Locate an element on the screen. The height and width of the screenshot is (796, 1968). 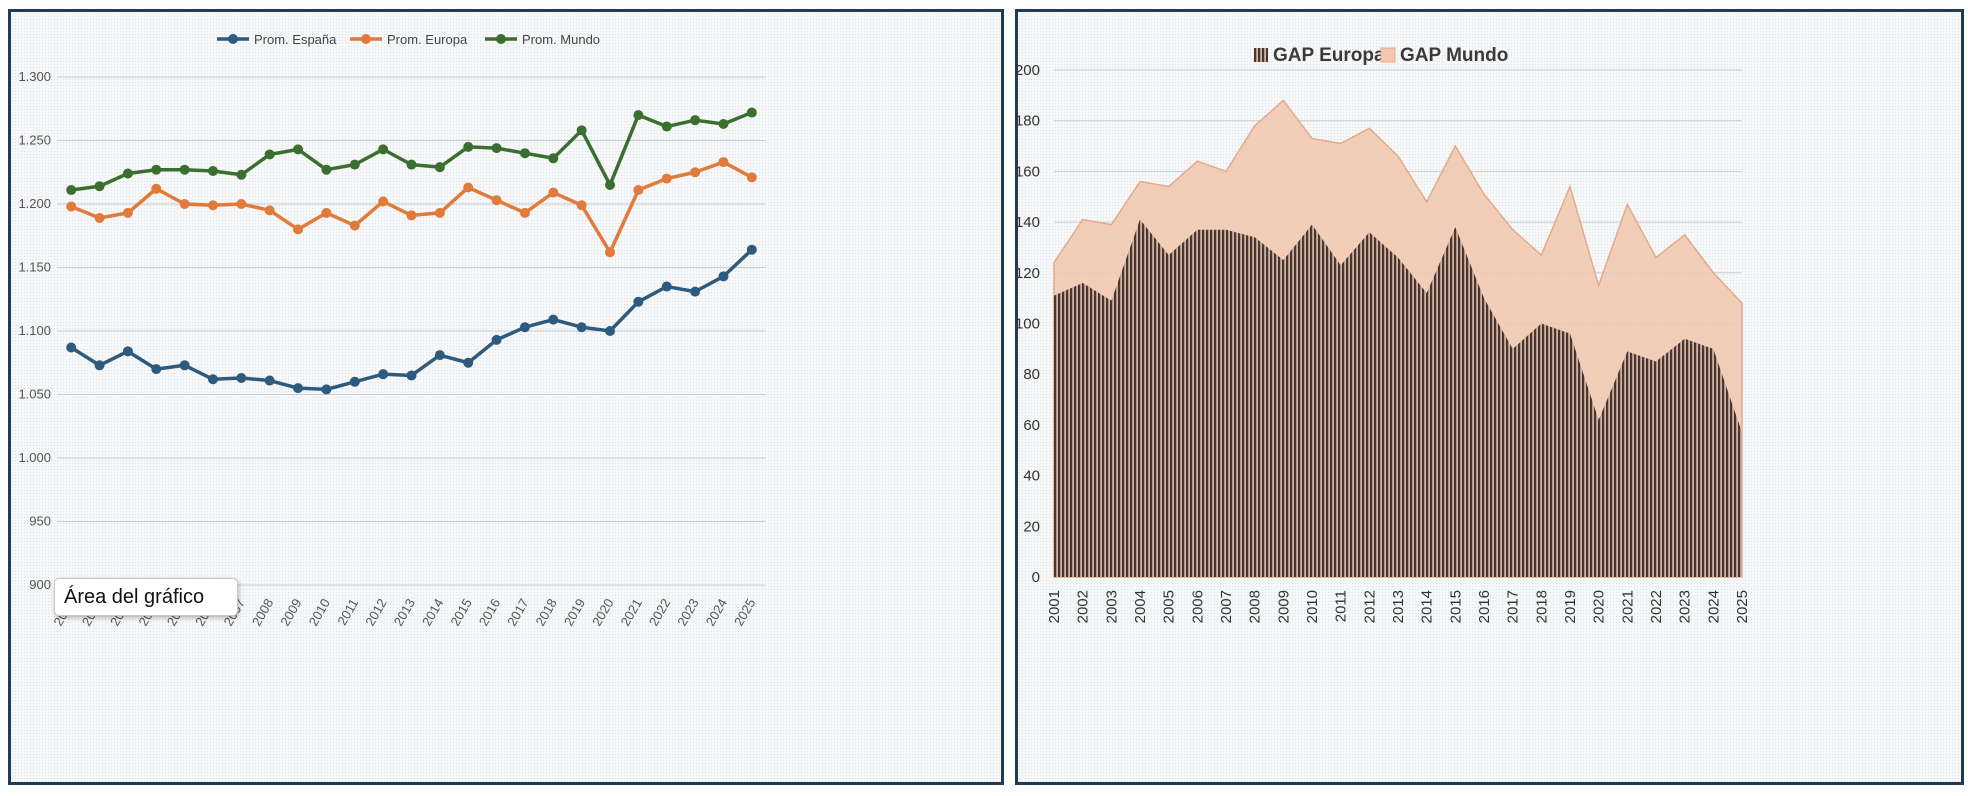
x-tick-label: 2015 is located at coordinates (460, 612).